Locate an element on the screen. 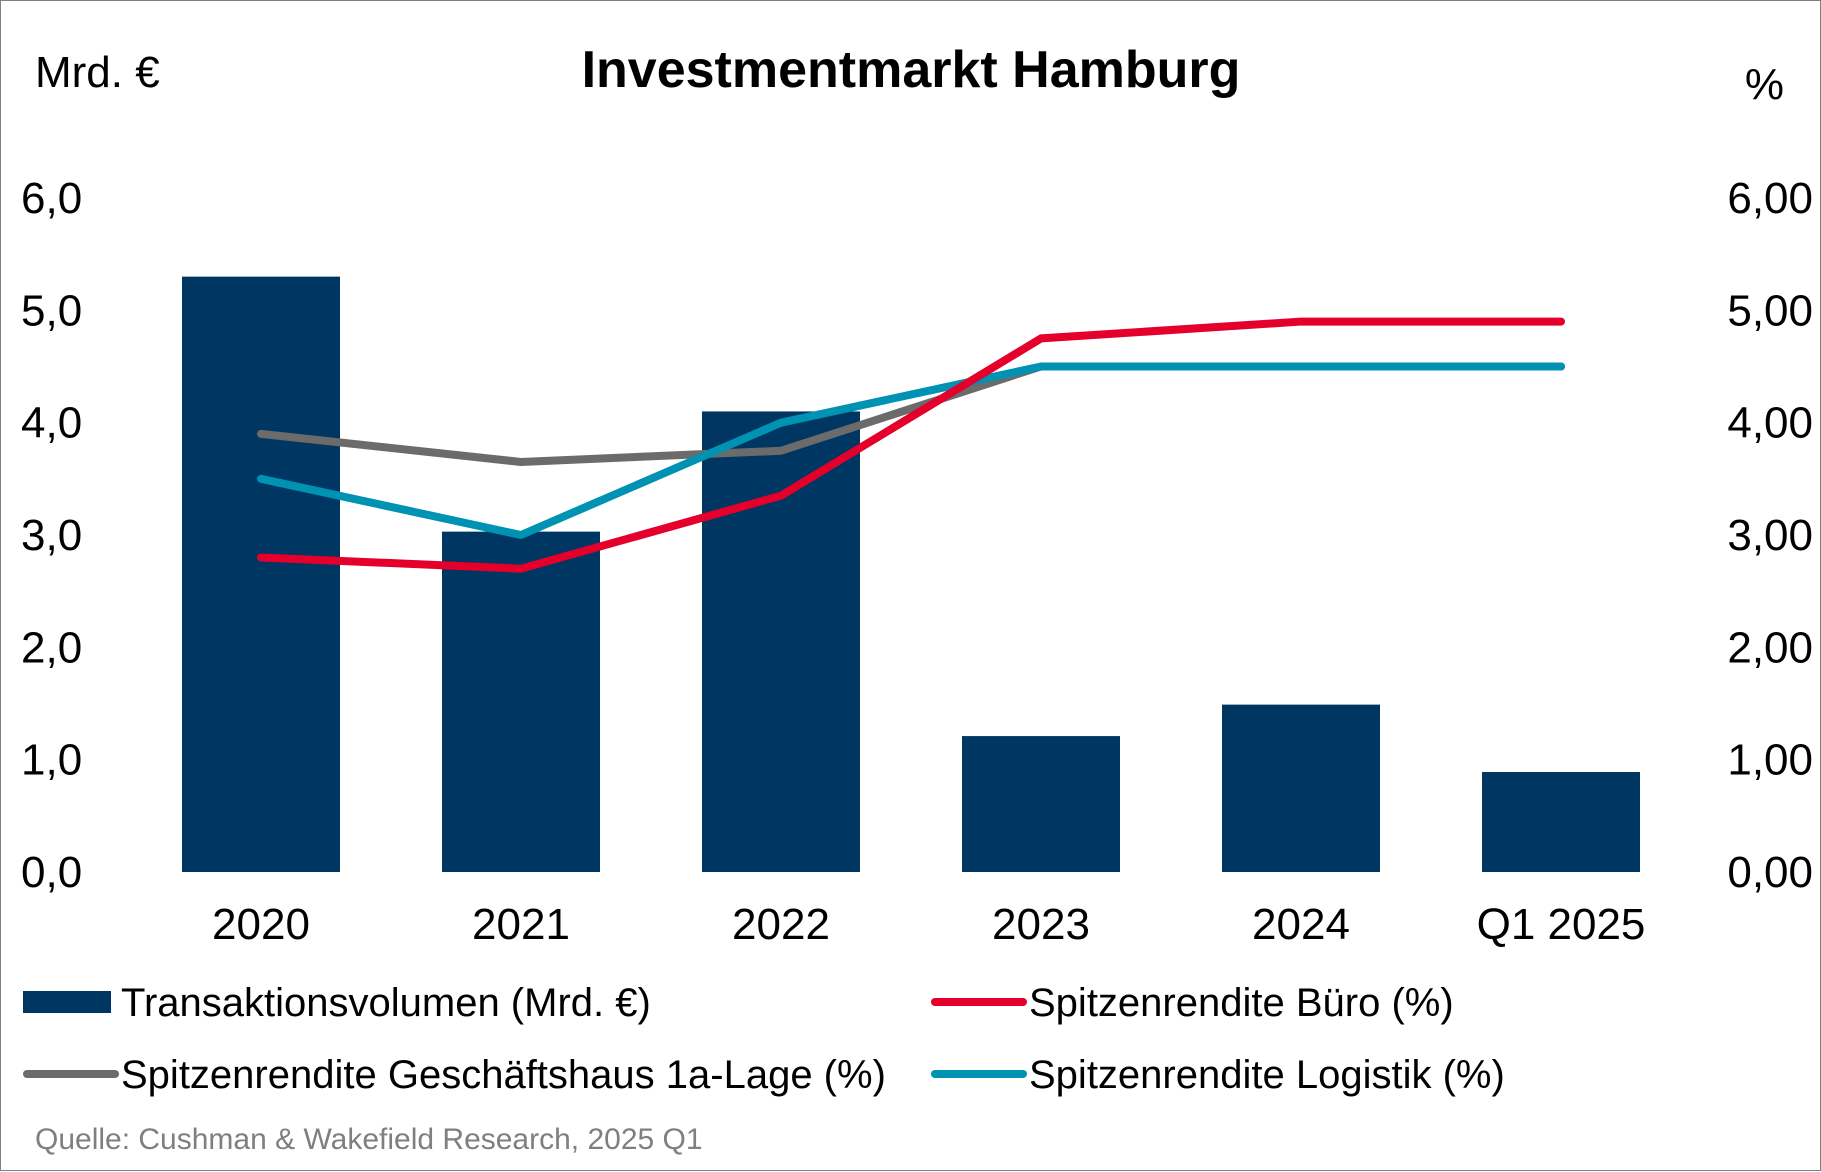 The image size is (1821, 1172). right-tick-label: 0,00 is located at coordinates (1770, 872).